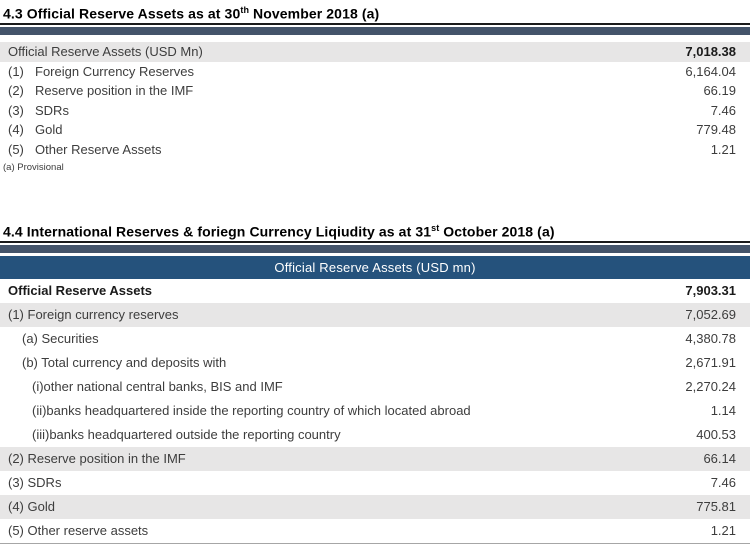  Describe the element at coordinates (375, 506) in the screenshot. I see `table-row: (4) Gold 775.81` at that location.